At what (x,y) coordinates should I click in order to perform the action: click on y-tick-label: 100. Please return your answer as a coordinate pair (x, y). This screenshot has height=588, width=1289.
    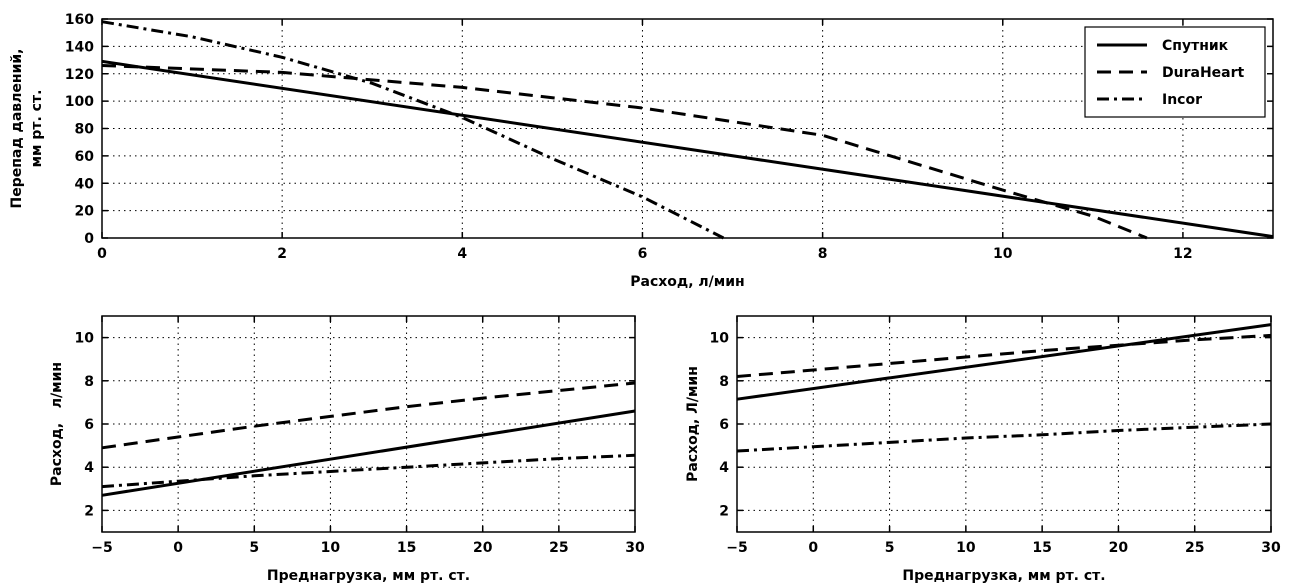
    Looking at the image, I should click on (79, 102).